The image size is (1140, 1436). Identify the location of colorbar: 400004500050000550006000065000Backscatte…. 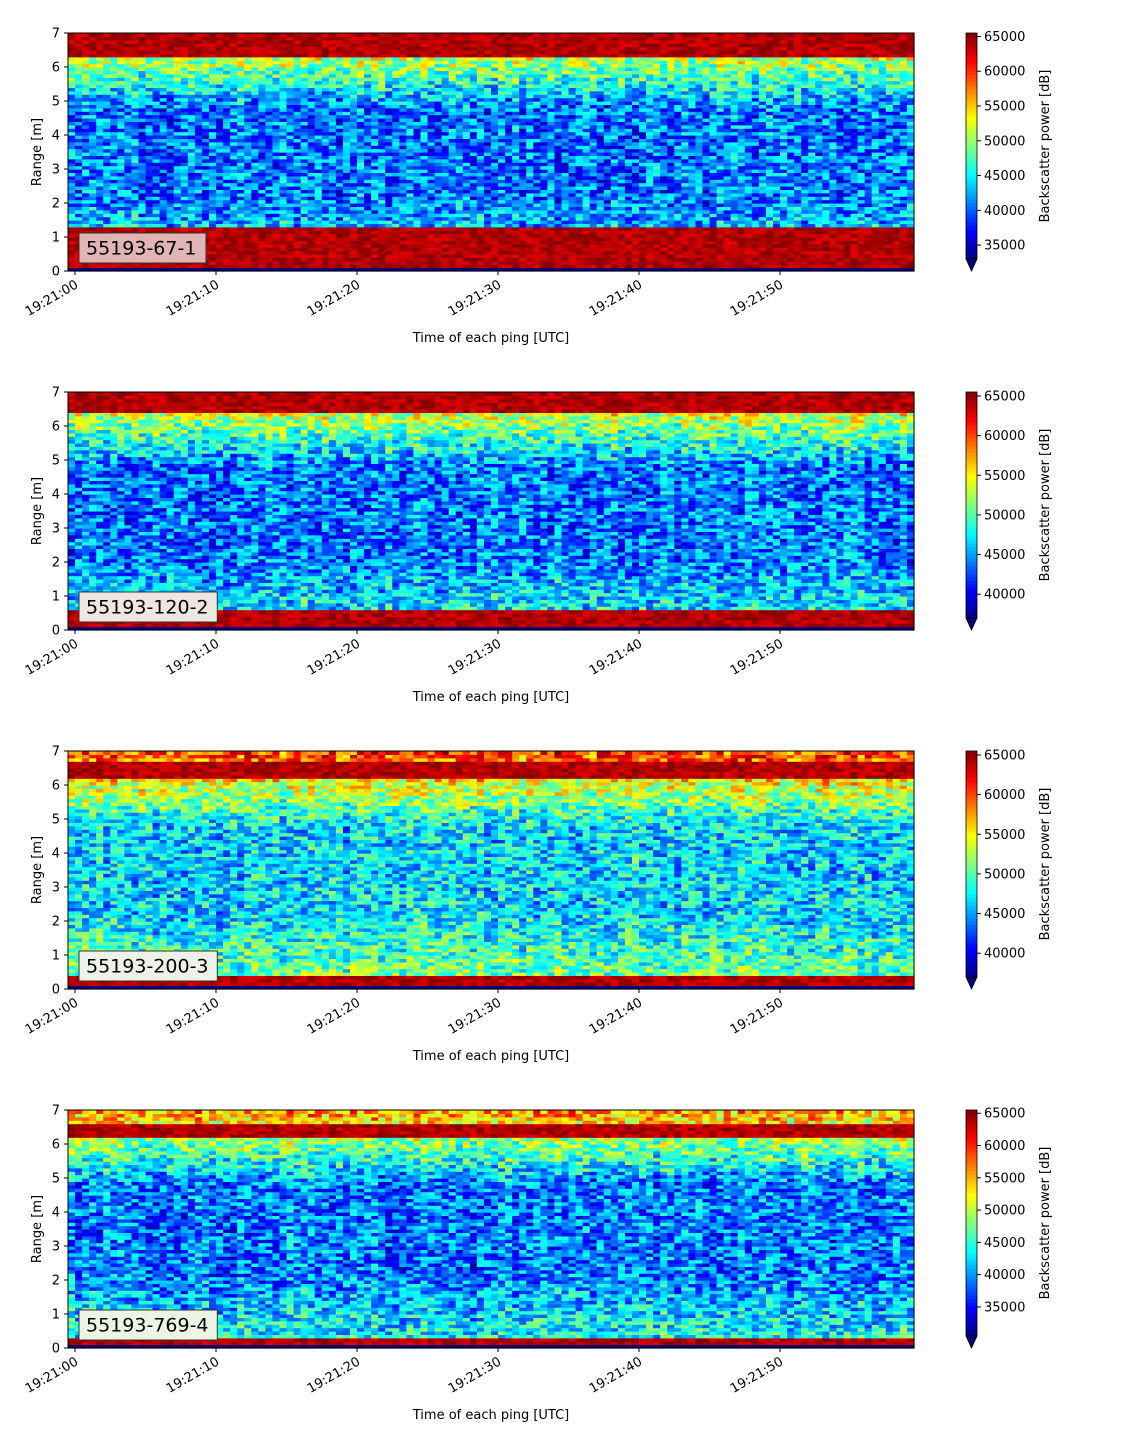
(1009, 868).